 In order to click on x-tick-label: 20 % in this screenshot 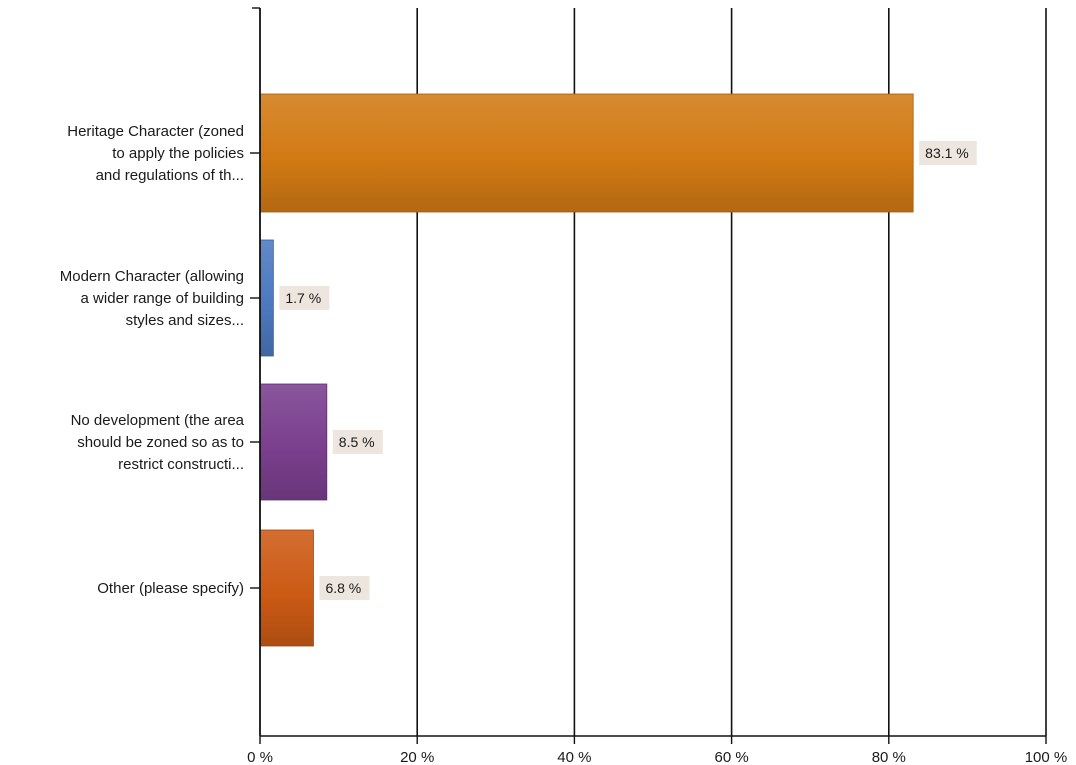, I will do `click(417, 757)`.